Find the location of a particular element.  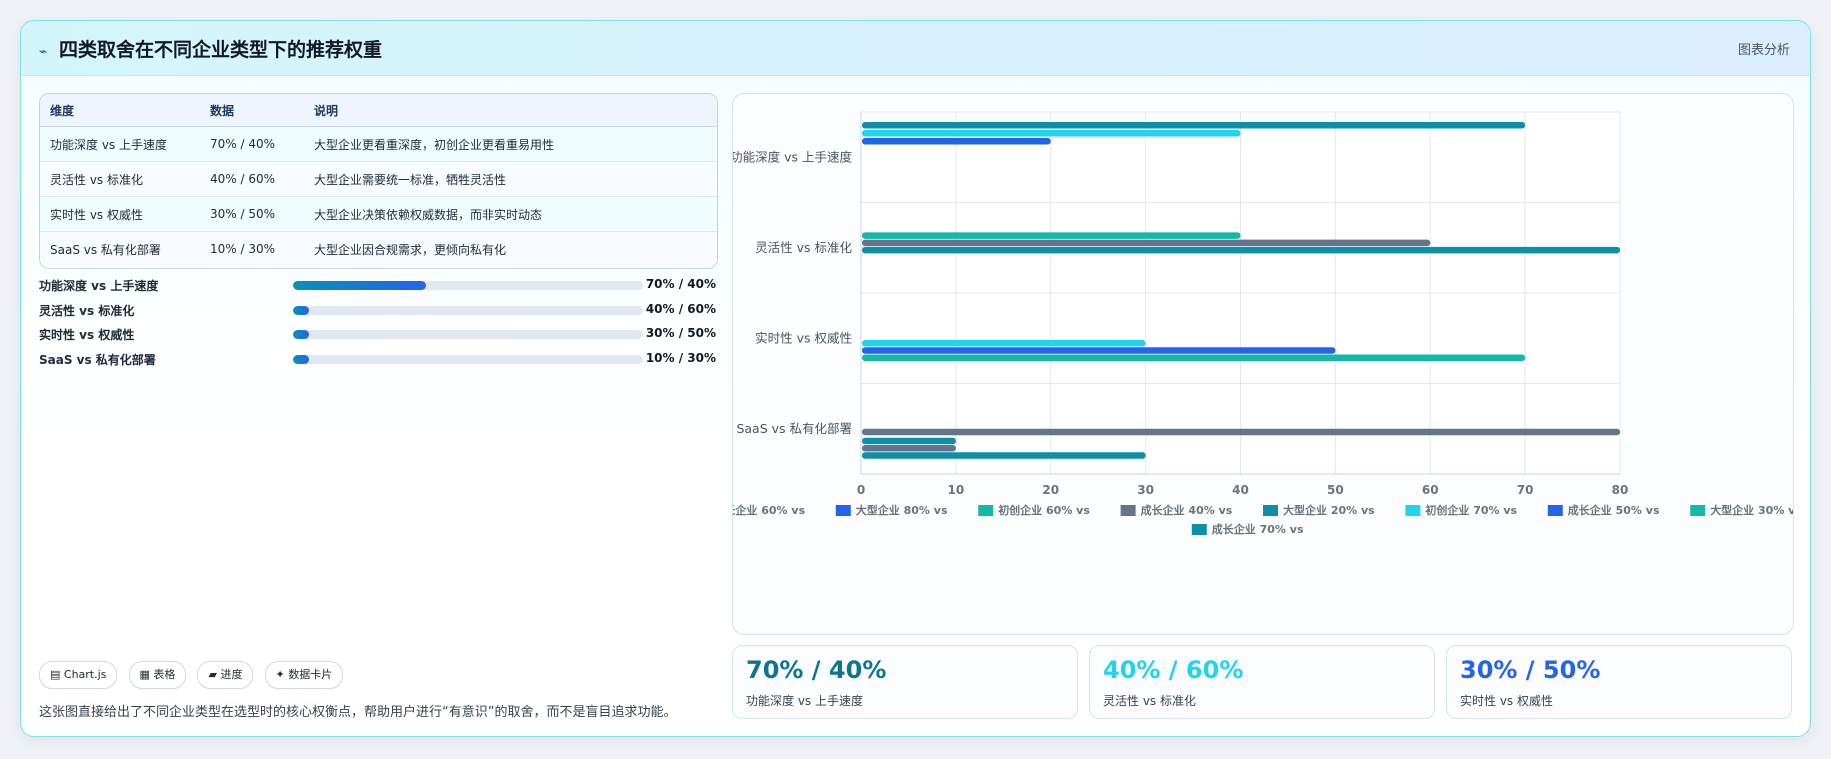

x-tick-label: 0 is located at coordinates (861, 490).